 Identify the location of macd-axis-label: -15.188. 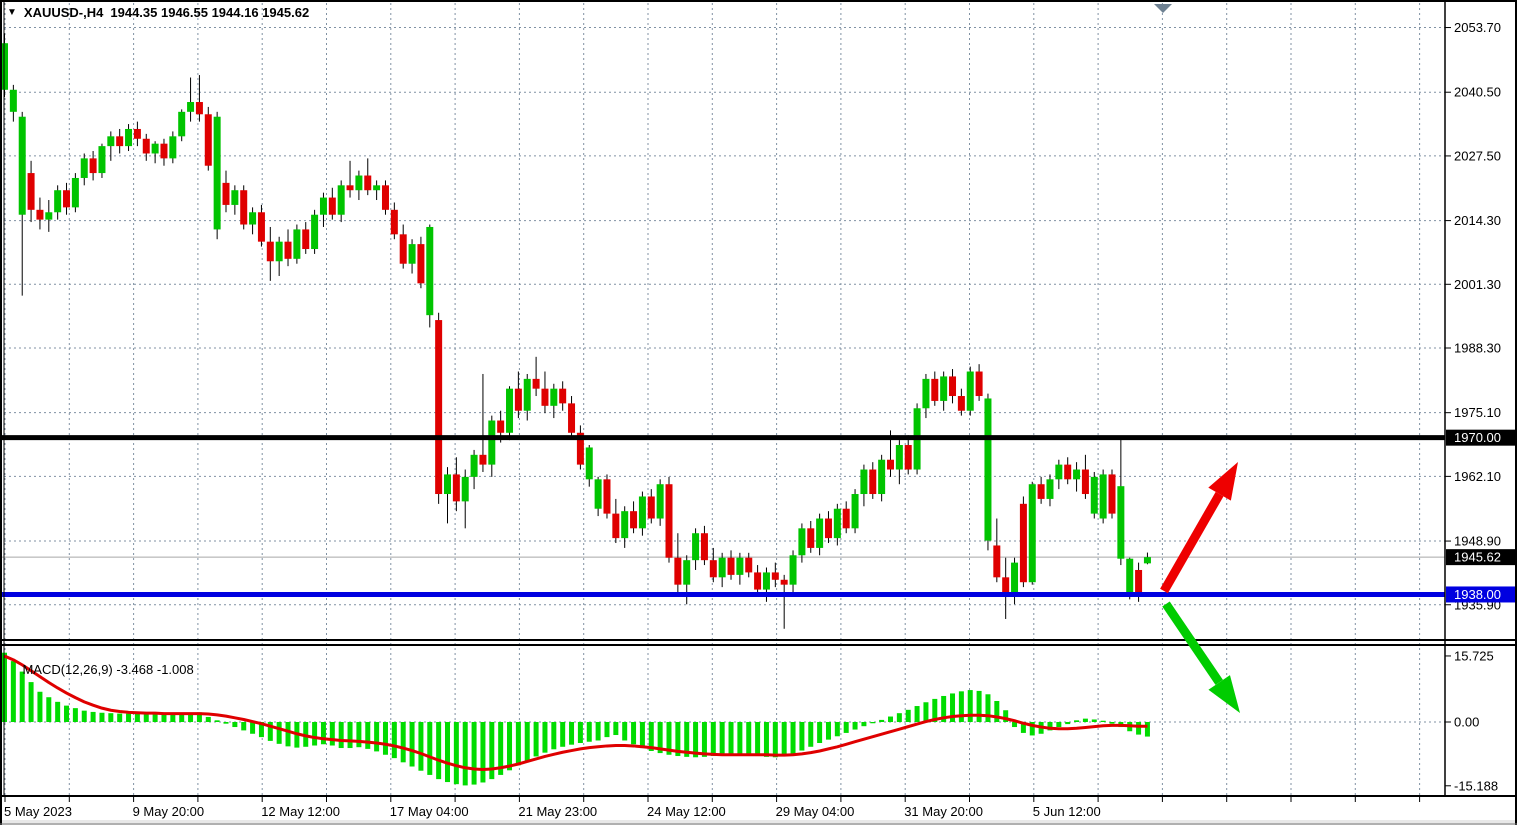
(1476, 785).